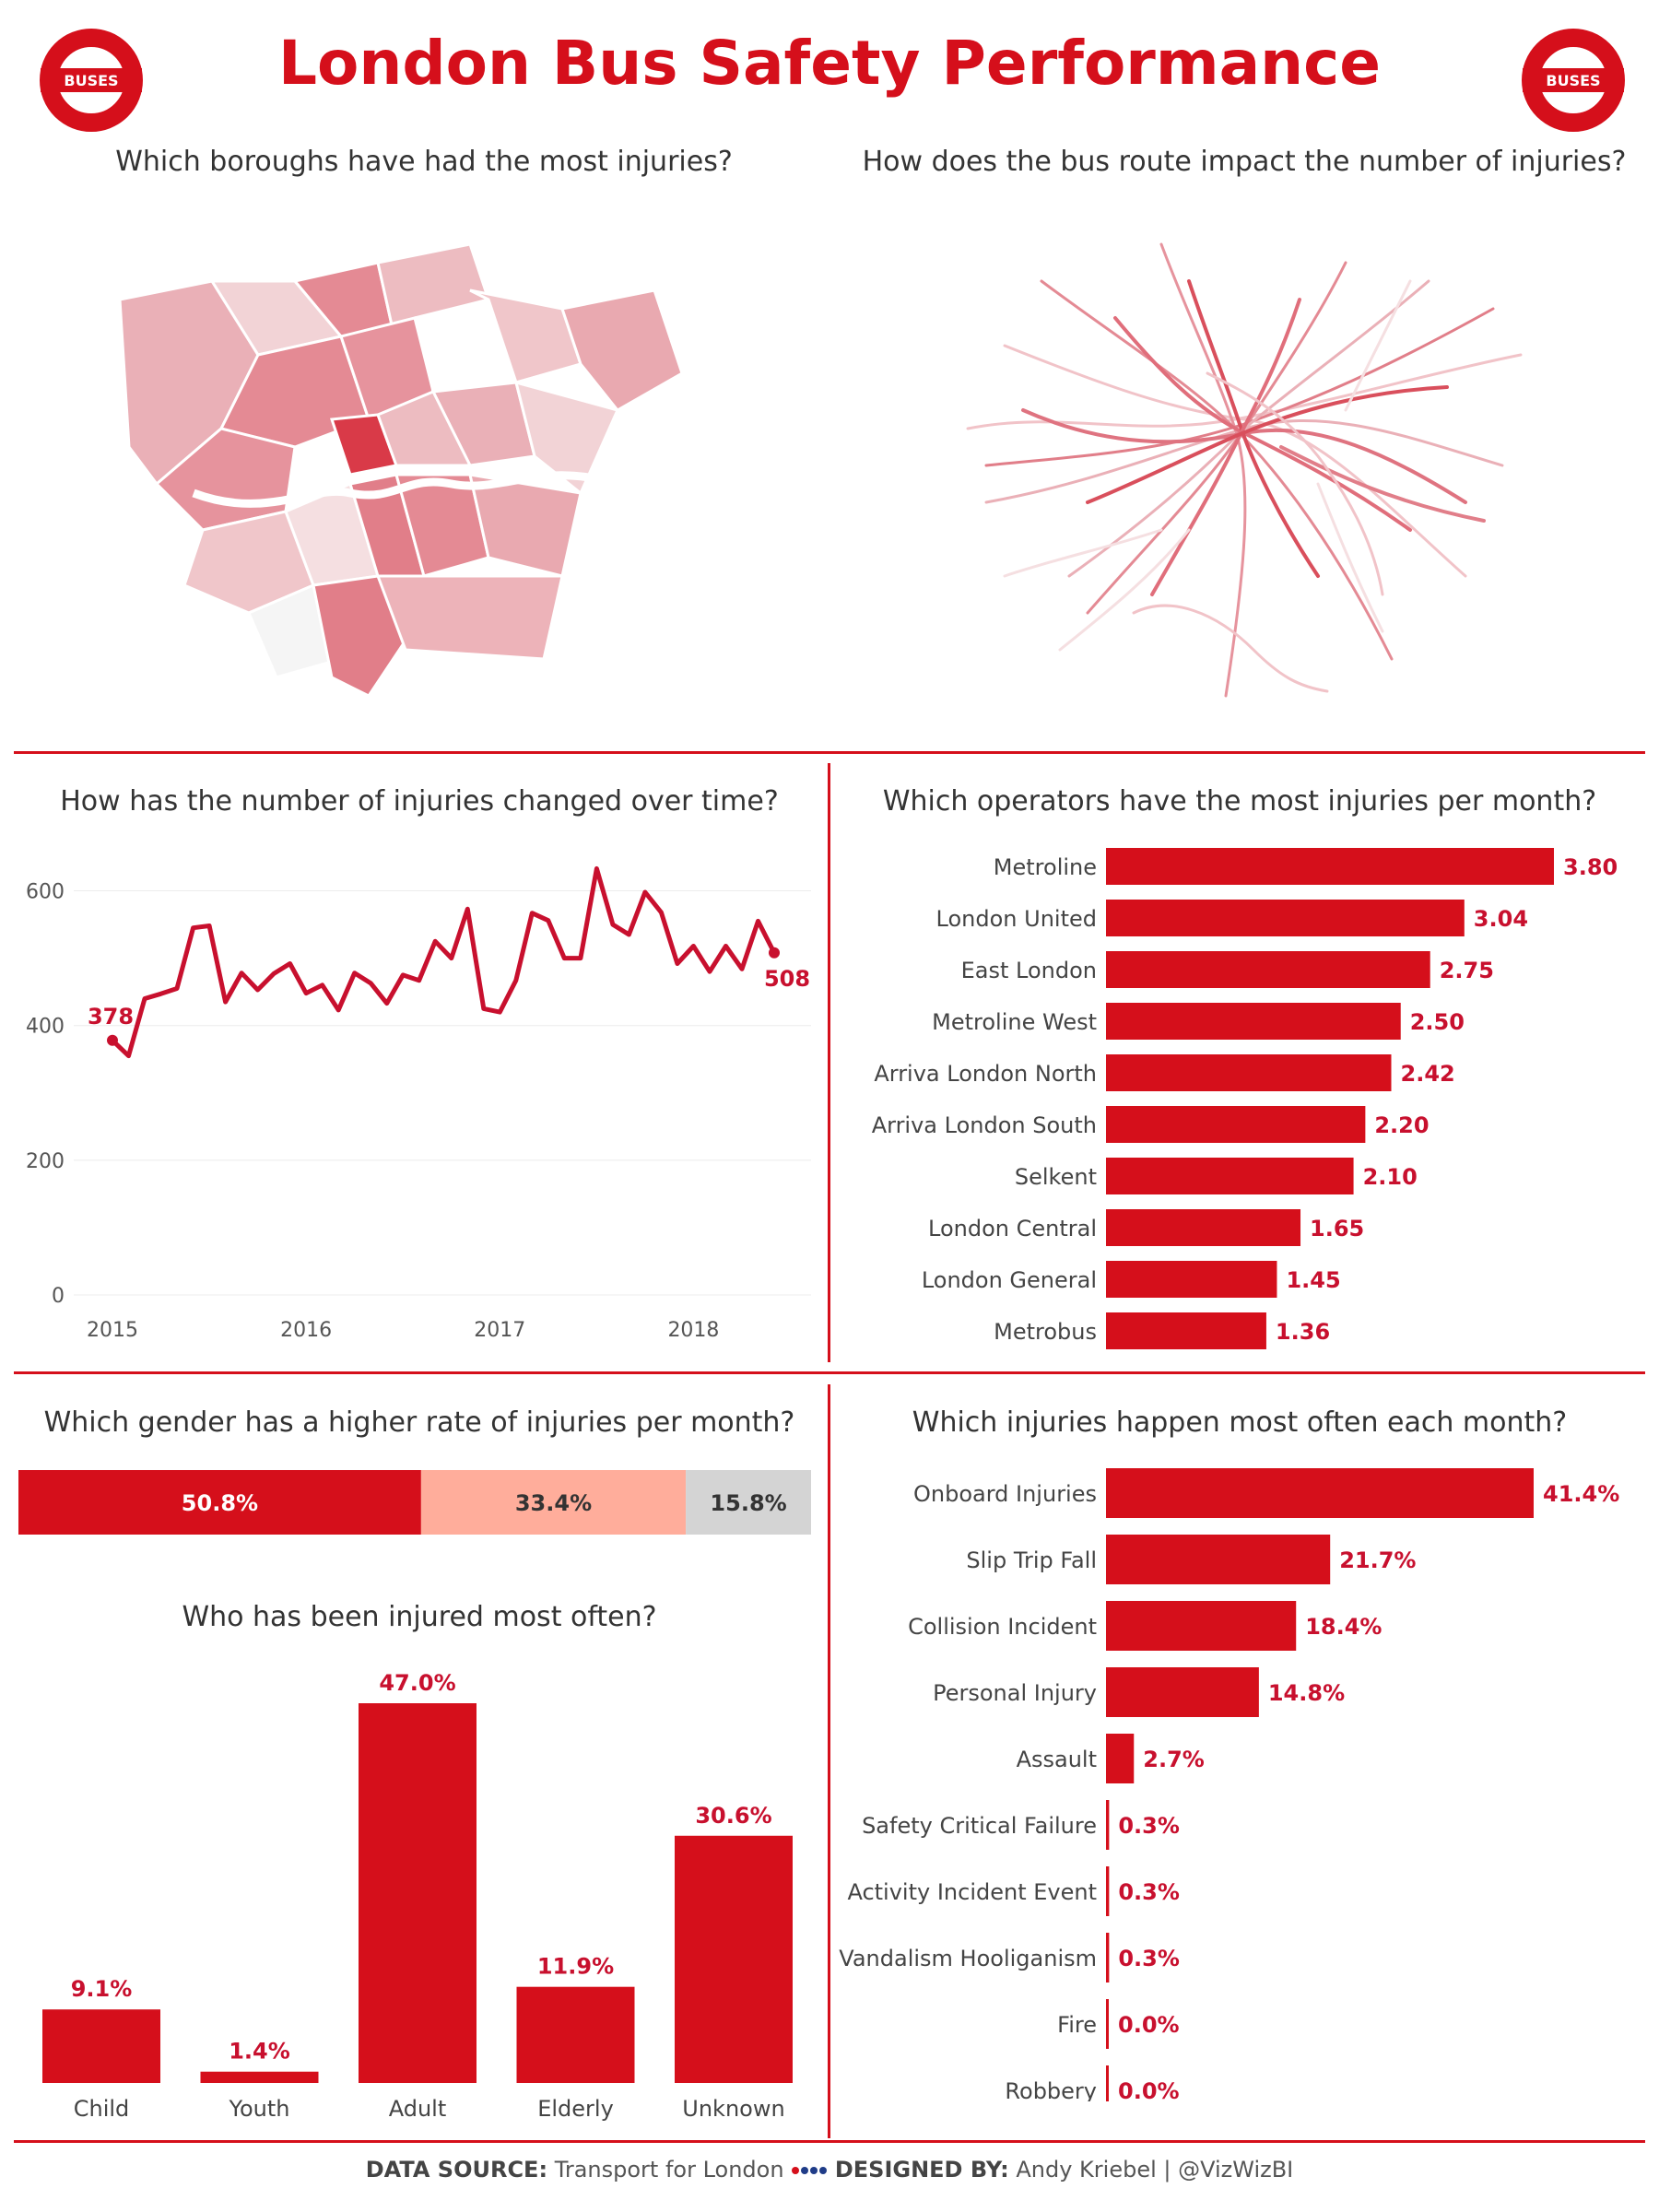 This screenshot has height=2212, width=1659. I want to click on bar-value-label: 3.80, so click(1590, 867).